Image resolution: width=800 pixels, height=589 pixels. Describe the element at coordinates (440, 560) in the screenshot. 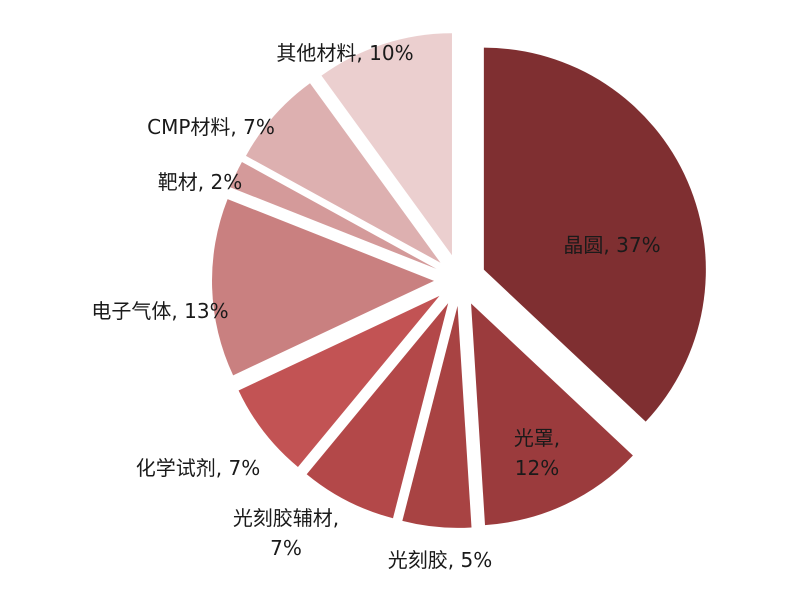

I see `slice-label-2: 光刻胶, 5%` at that location.